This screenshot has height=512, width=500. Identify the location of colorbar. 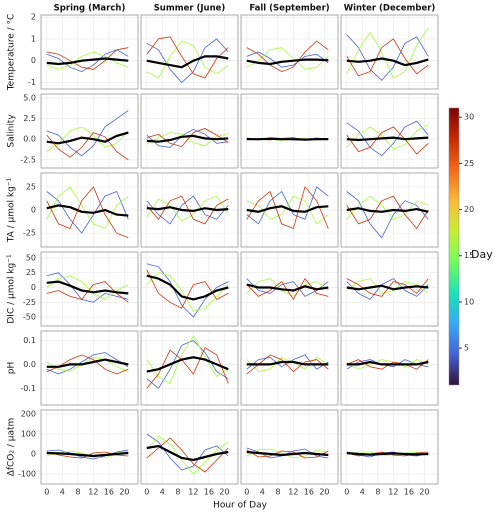
(454, 246).